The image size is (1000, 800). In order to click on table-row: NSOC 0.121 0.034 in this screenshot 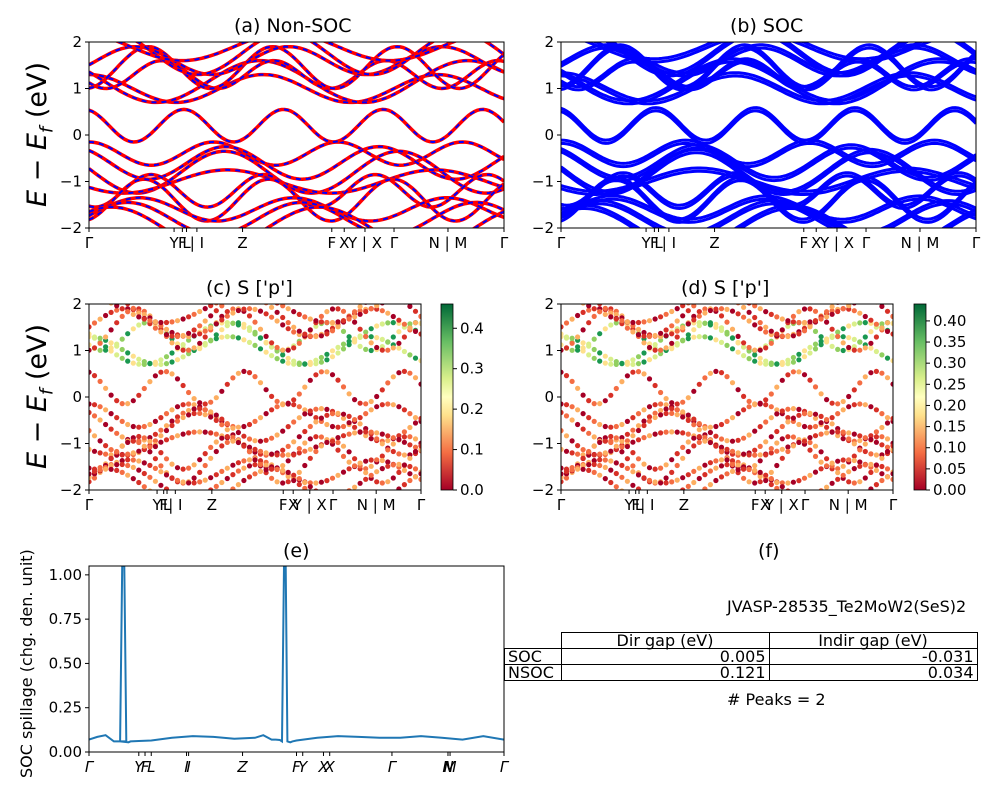, I will do `click(741, 672)`.